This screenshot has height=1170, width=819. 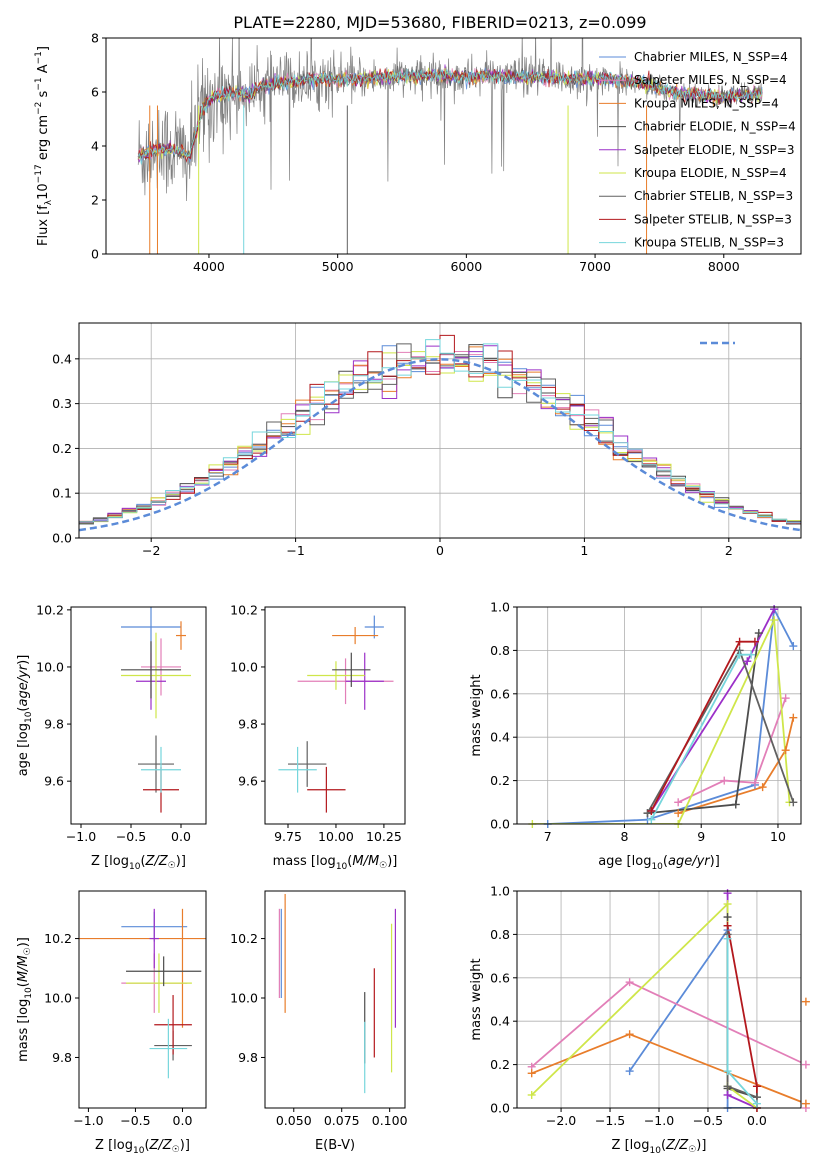 I want to click on x-tick-label: −2, so click(x=151, y=550).